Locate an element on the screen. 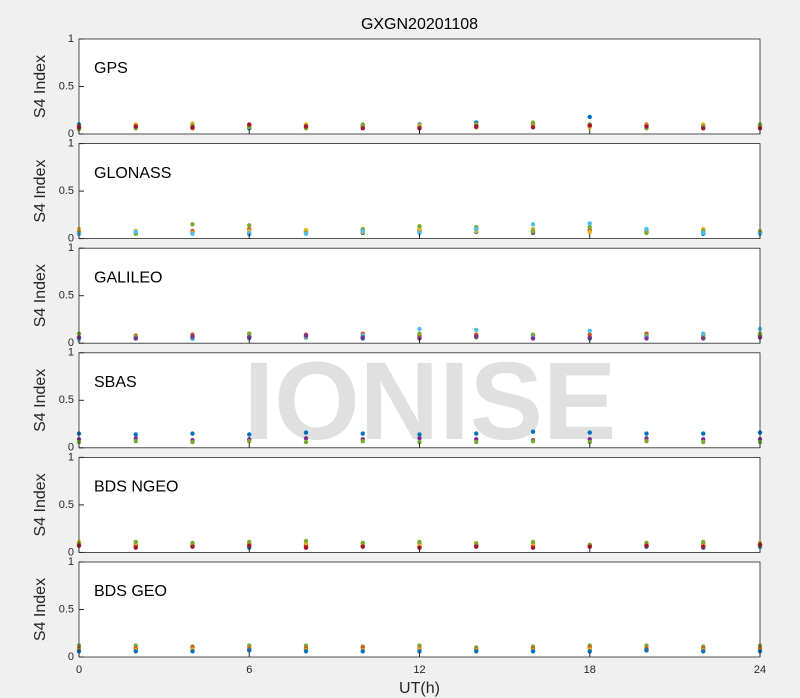  panel-label: GALILEO is located at coordinates (128, 277).